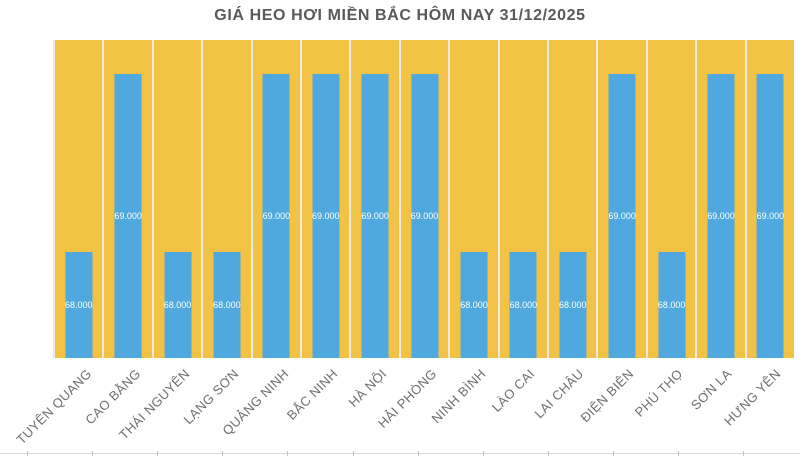 The height and width of the screenshot is (458, 800). I want to click on x-axis-label: LÀO CAI, so click(513, 390).